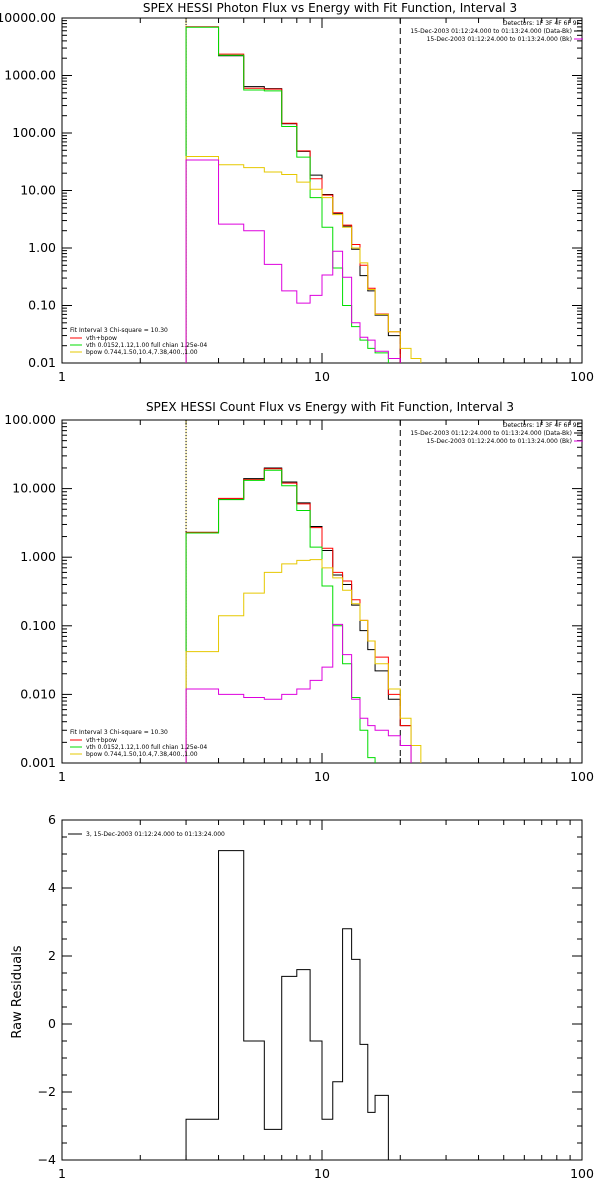 This screenshot has width=600, height=1200. Describe the element at coordinates (322, 376) in the screenshot. I see `photon-flux-x-tick-label: 10` at that location.